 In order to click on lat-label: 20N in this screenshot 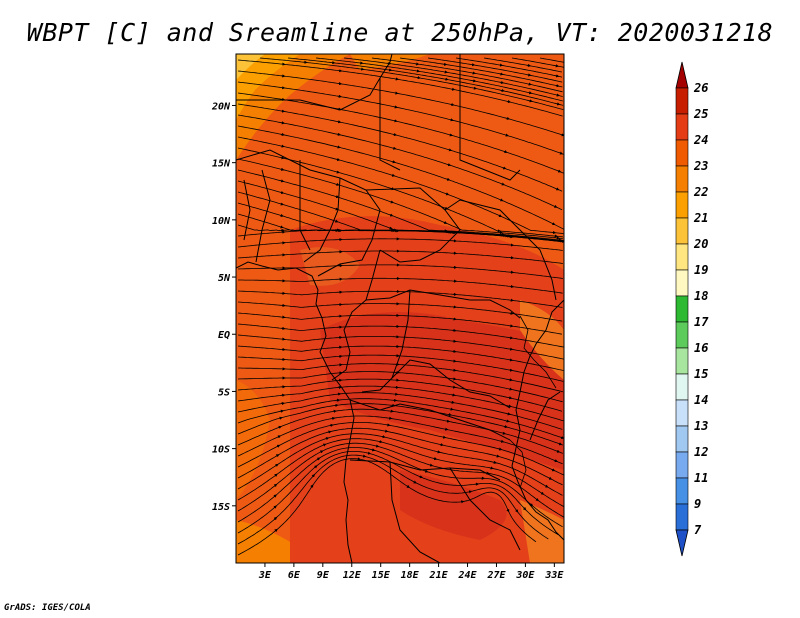, I will do `click(221, 106)`.